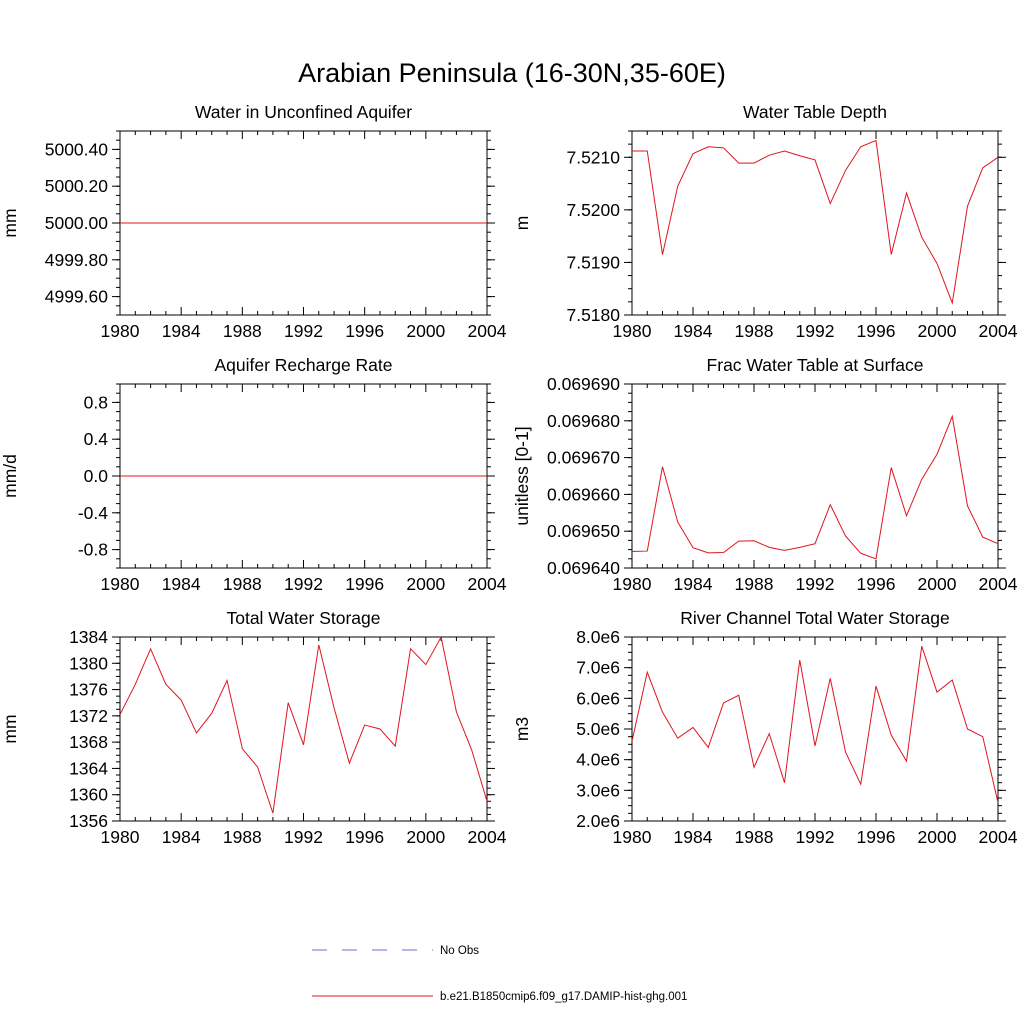  Describe the element at coordinates (77, 223) in the screenshot. I see `y-tick-label: 5000.00` at that location.